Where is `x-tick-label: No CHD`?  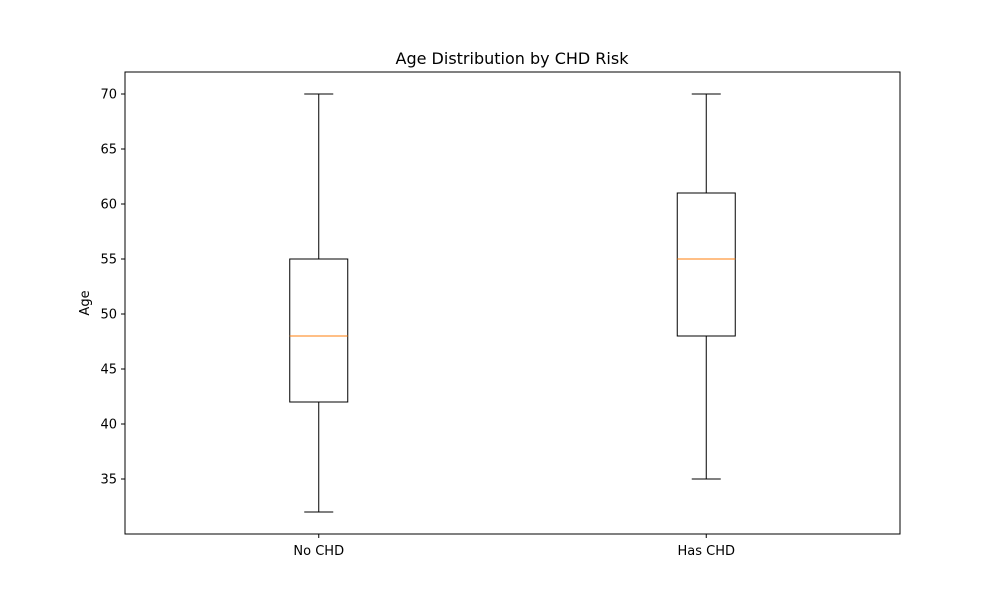 x-tick-label: No CHD is located at coordinates (318, 551).